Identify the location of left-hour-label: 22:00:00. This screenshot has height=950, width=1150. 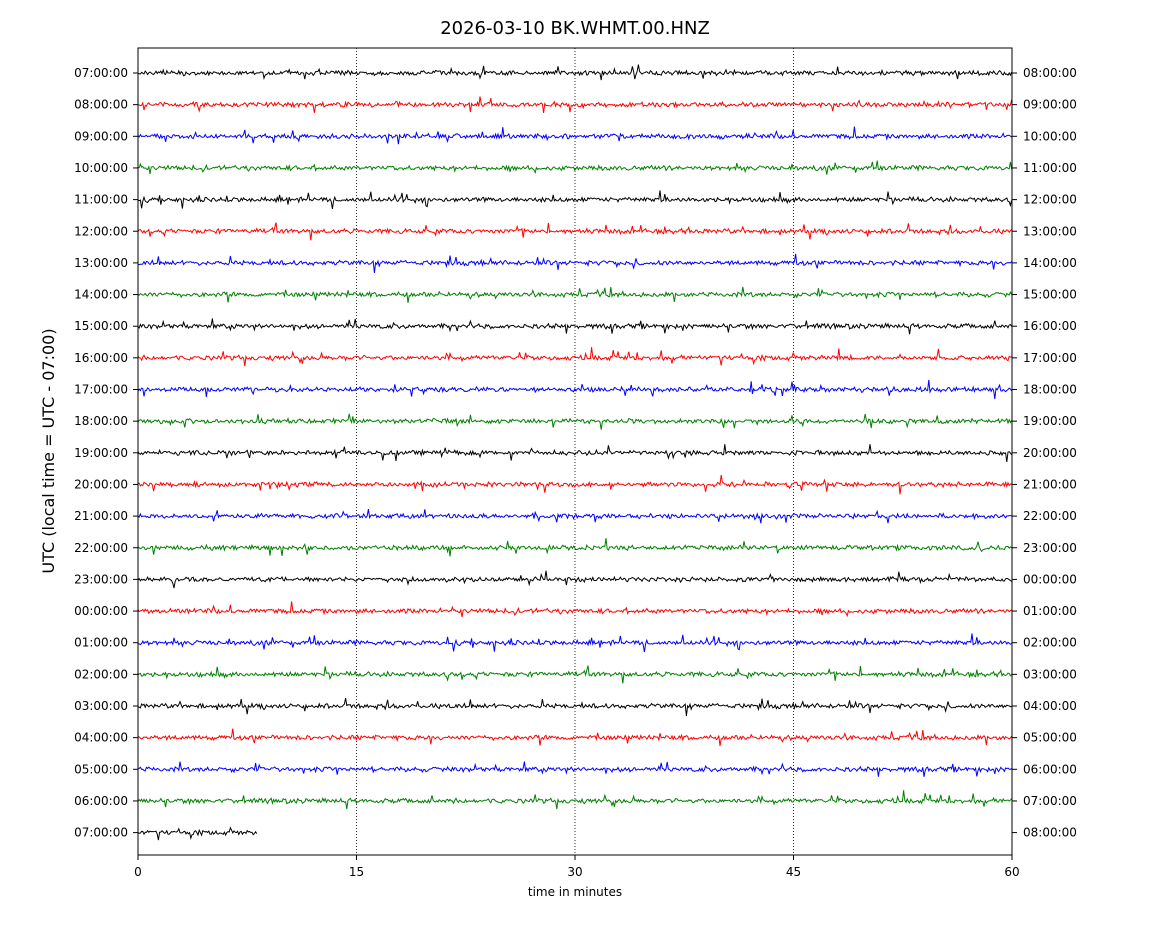
(101, 548).